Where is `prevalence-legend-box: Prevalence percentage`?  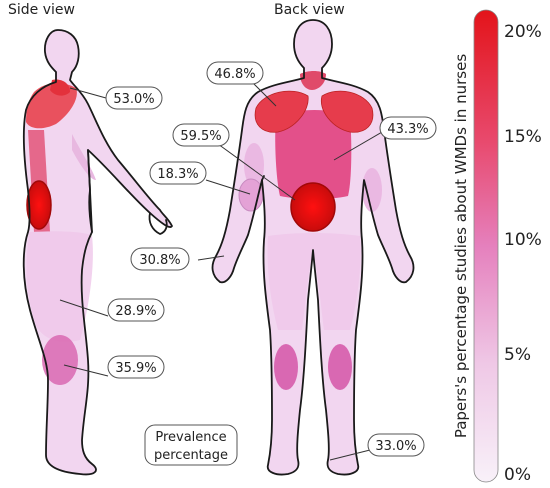 prevalence-legend-box: Prevalence percentage is located at coordinates (191, 445).